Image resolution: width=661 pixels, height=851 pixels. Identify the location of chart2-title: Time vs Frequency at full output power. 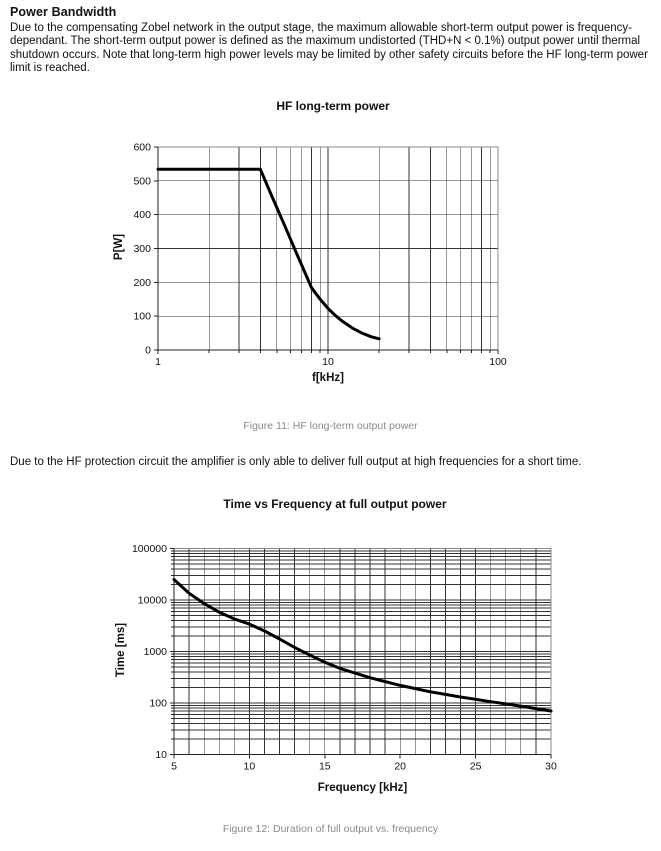
(335, 504).